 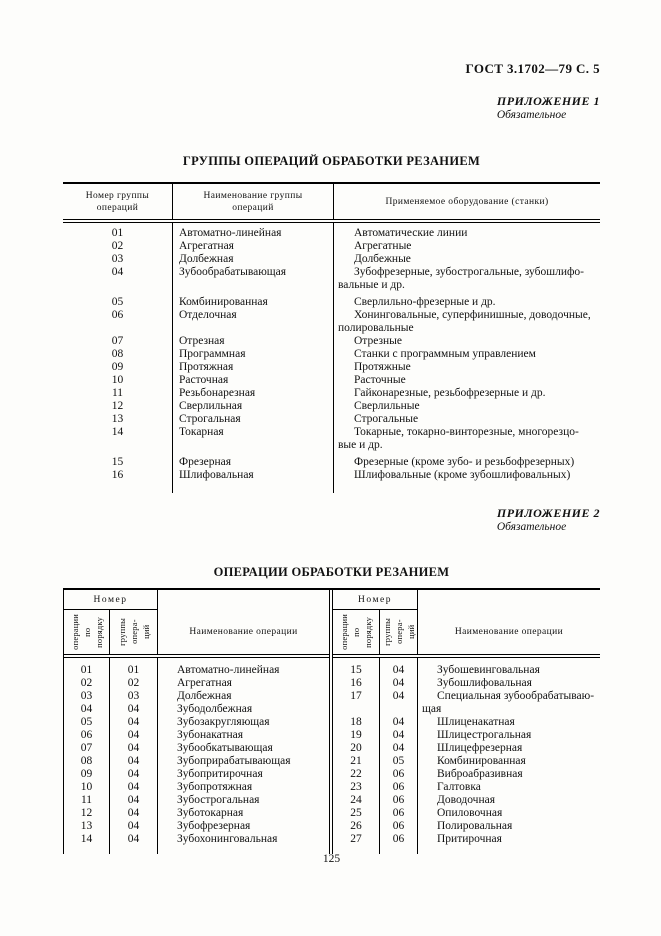 I want to click on group-number-cell: 06, so click(x=398, y=826).